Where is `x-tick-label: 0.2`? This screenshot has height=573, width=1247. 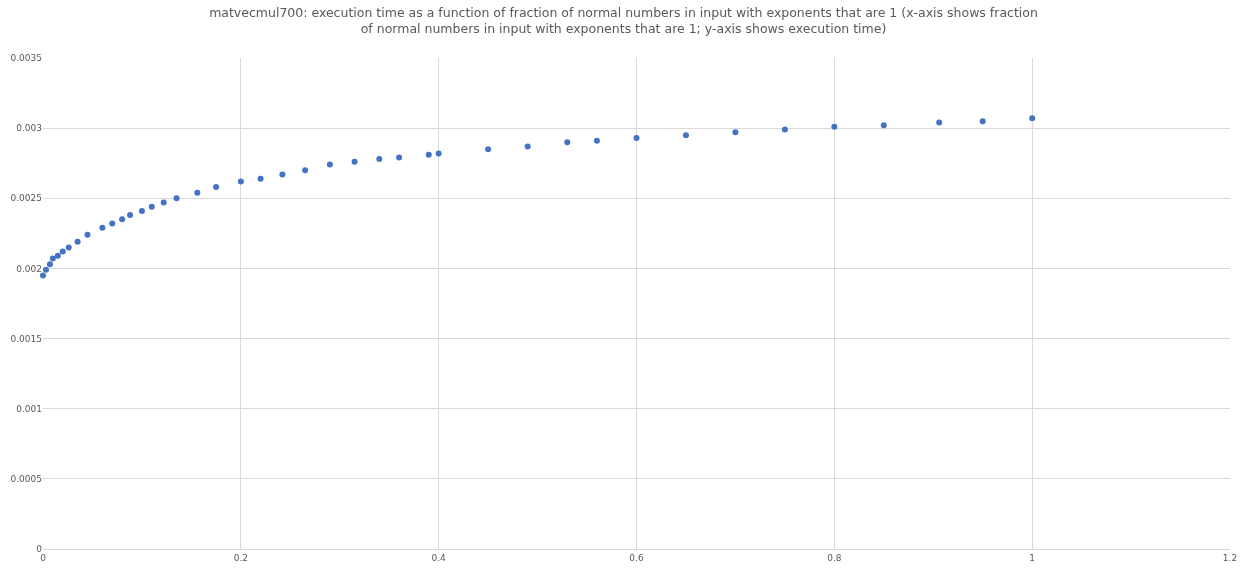
x-tick-label: 0.2 is located at coordinates (240, 557).